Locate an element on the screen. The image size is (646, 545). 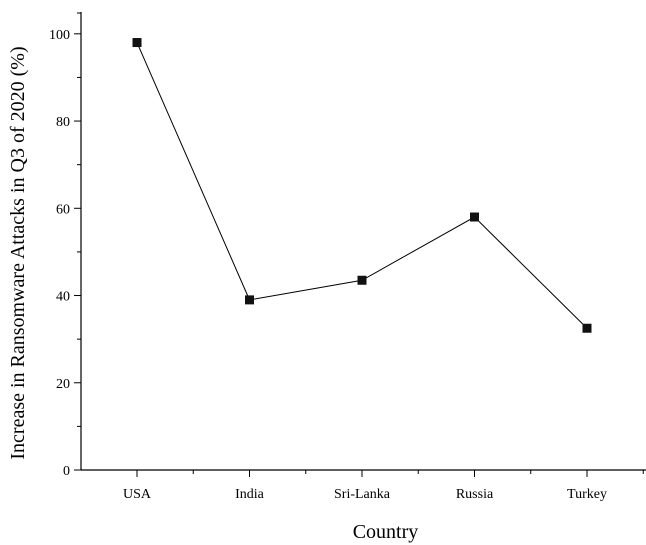
y-tick-label: 20 is located at coordinates (63, 384).